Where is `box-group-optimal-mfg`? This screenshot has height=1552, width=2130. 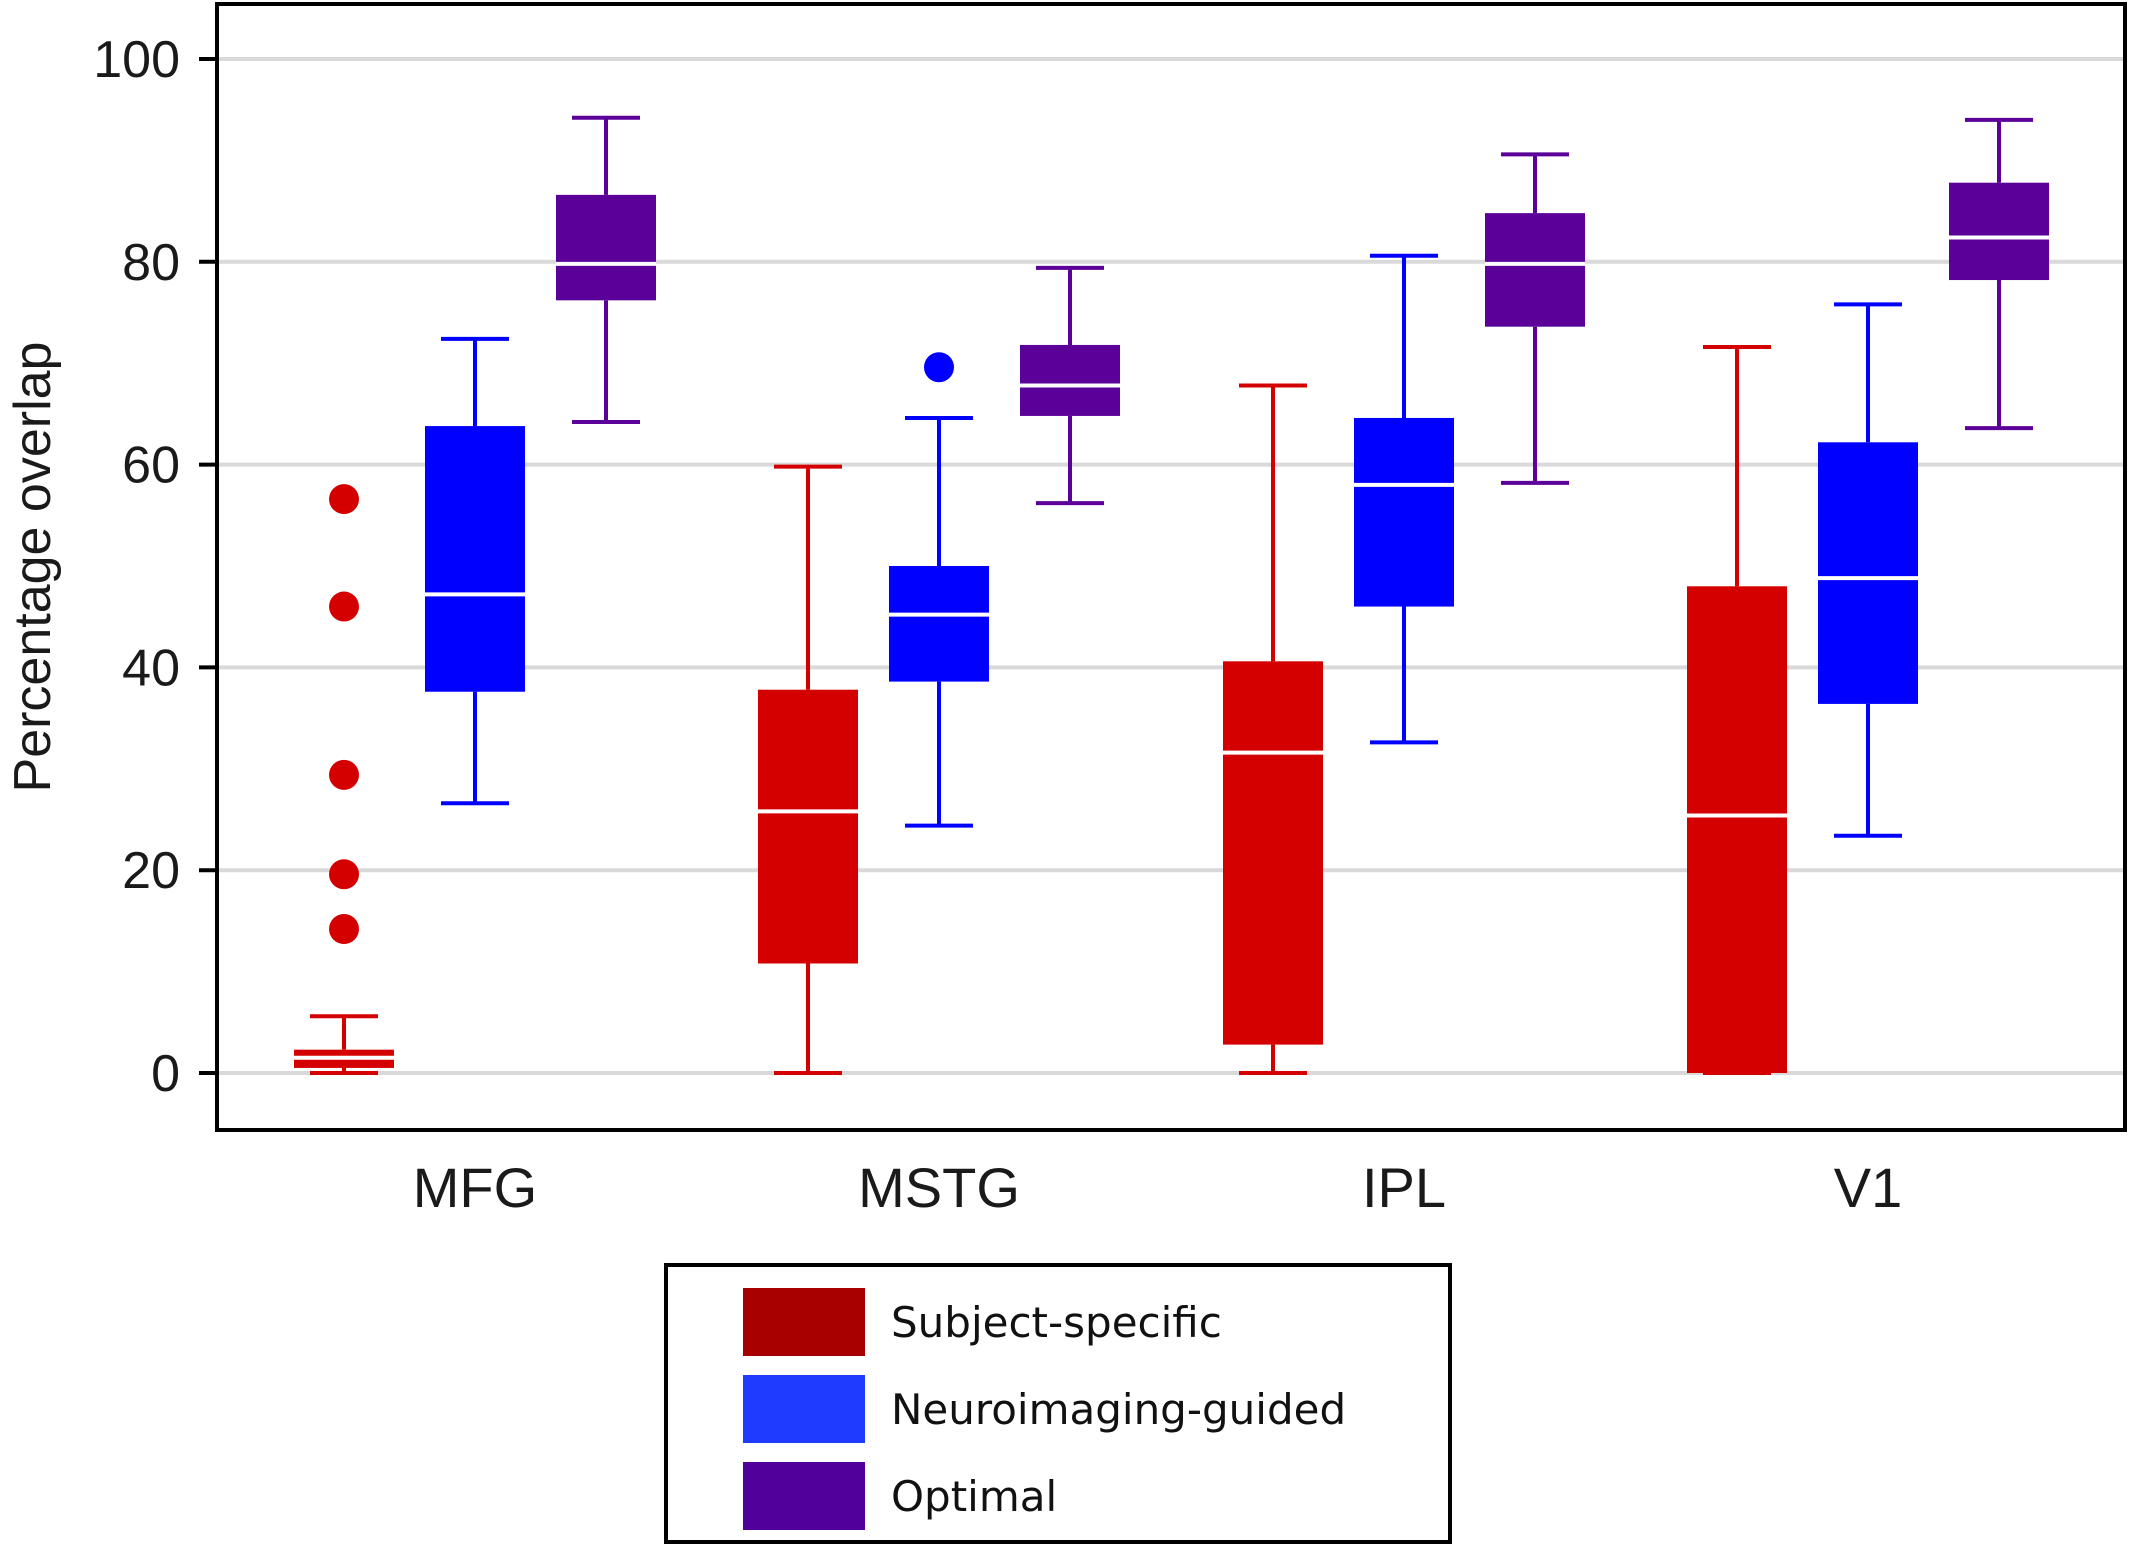
box-group-optimal-mfg is located at coordinates (606, 270).